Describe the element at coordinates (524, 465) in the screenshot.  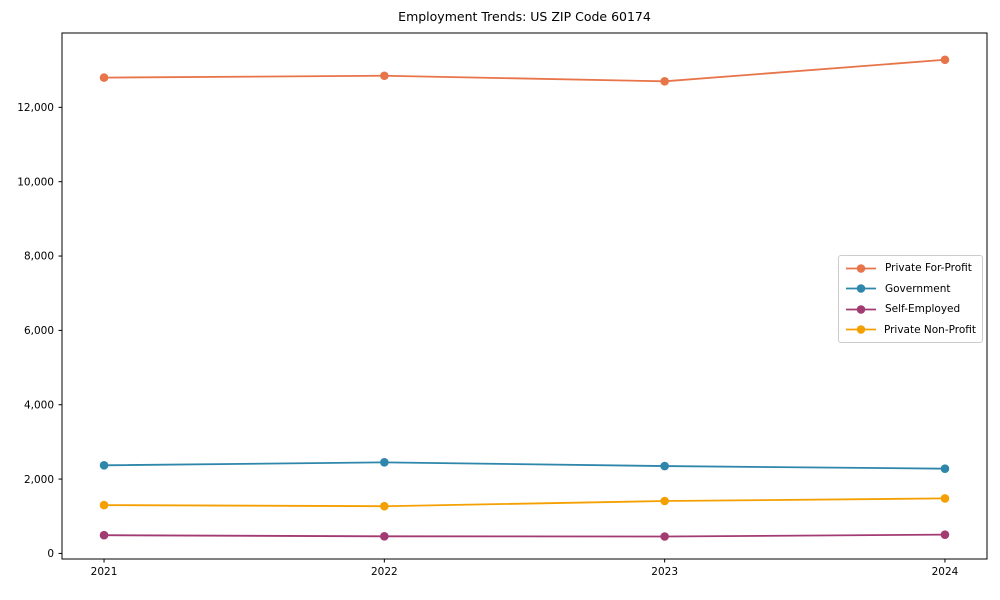
I see `series-line-government` at that location.